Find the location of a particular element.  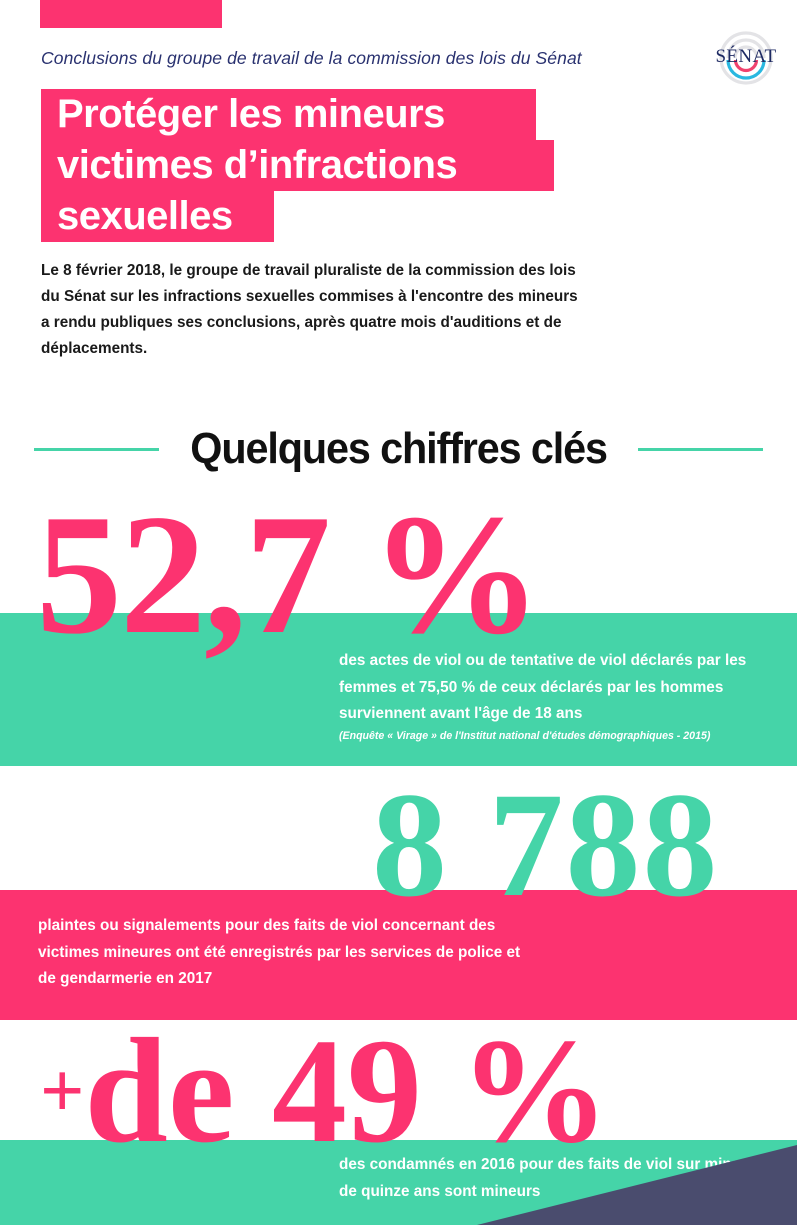

stat-value-2: 8 788 is located at coordinates (546, 845).